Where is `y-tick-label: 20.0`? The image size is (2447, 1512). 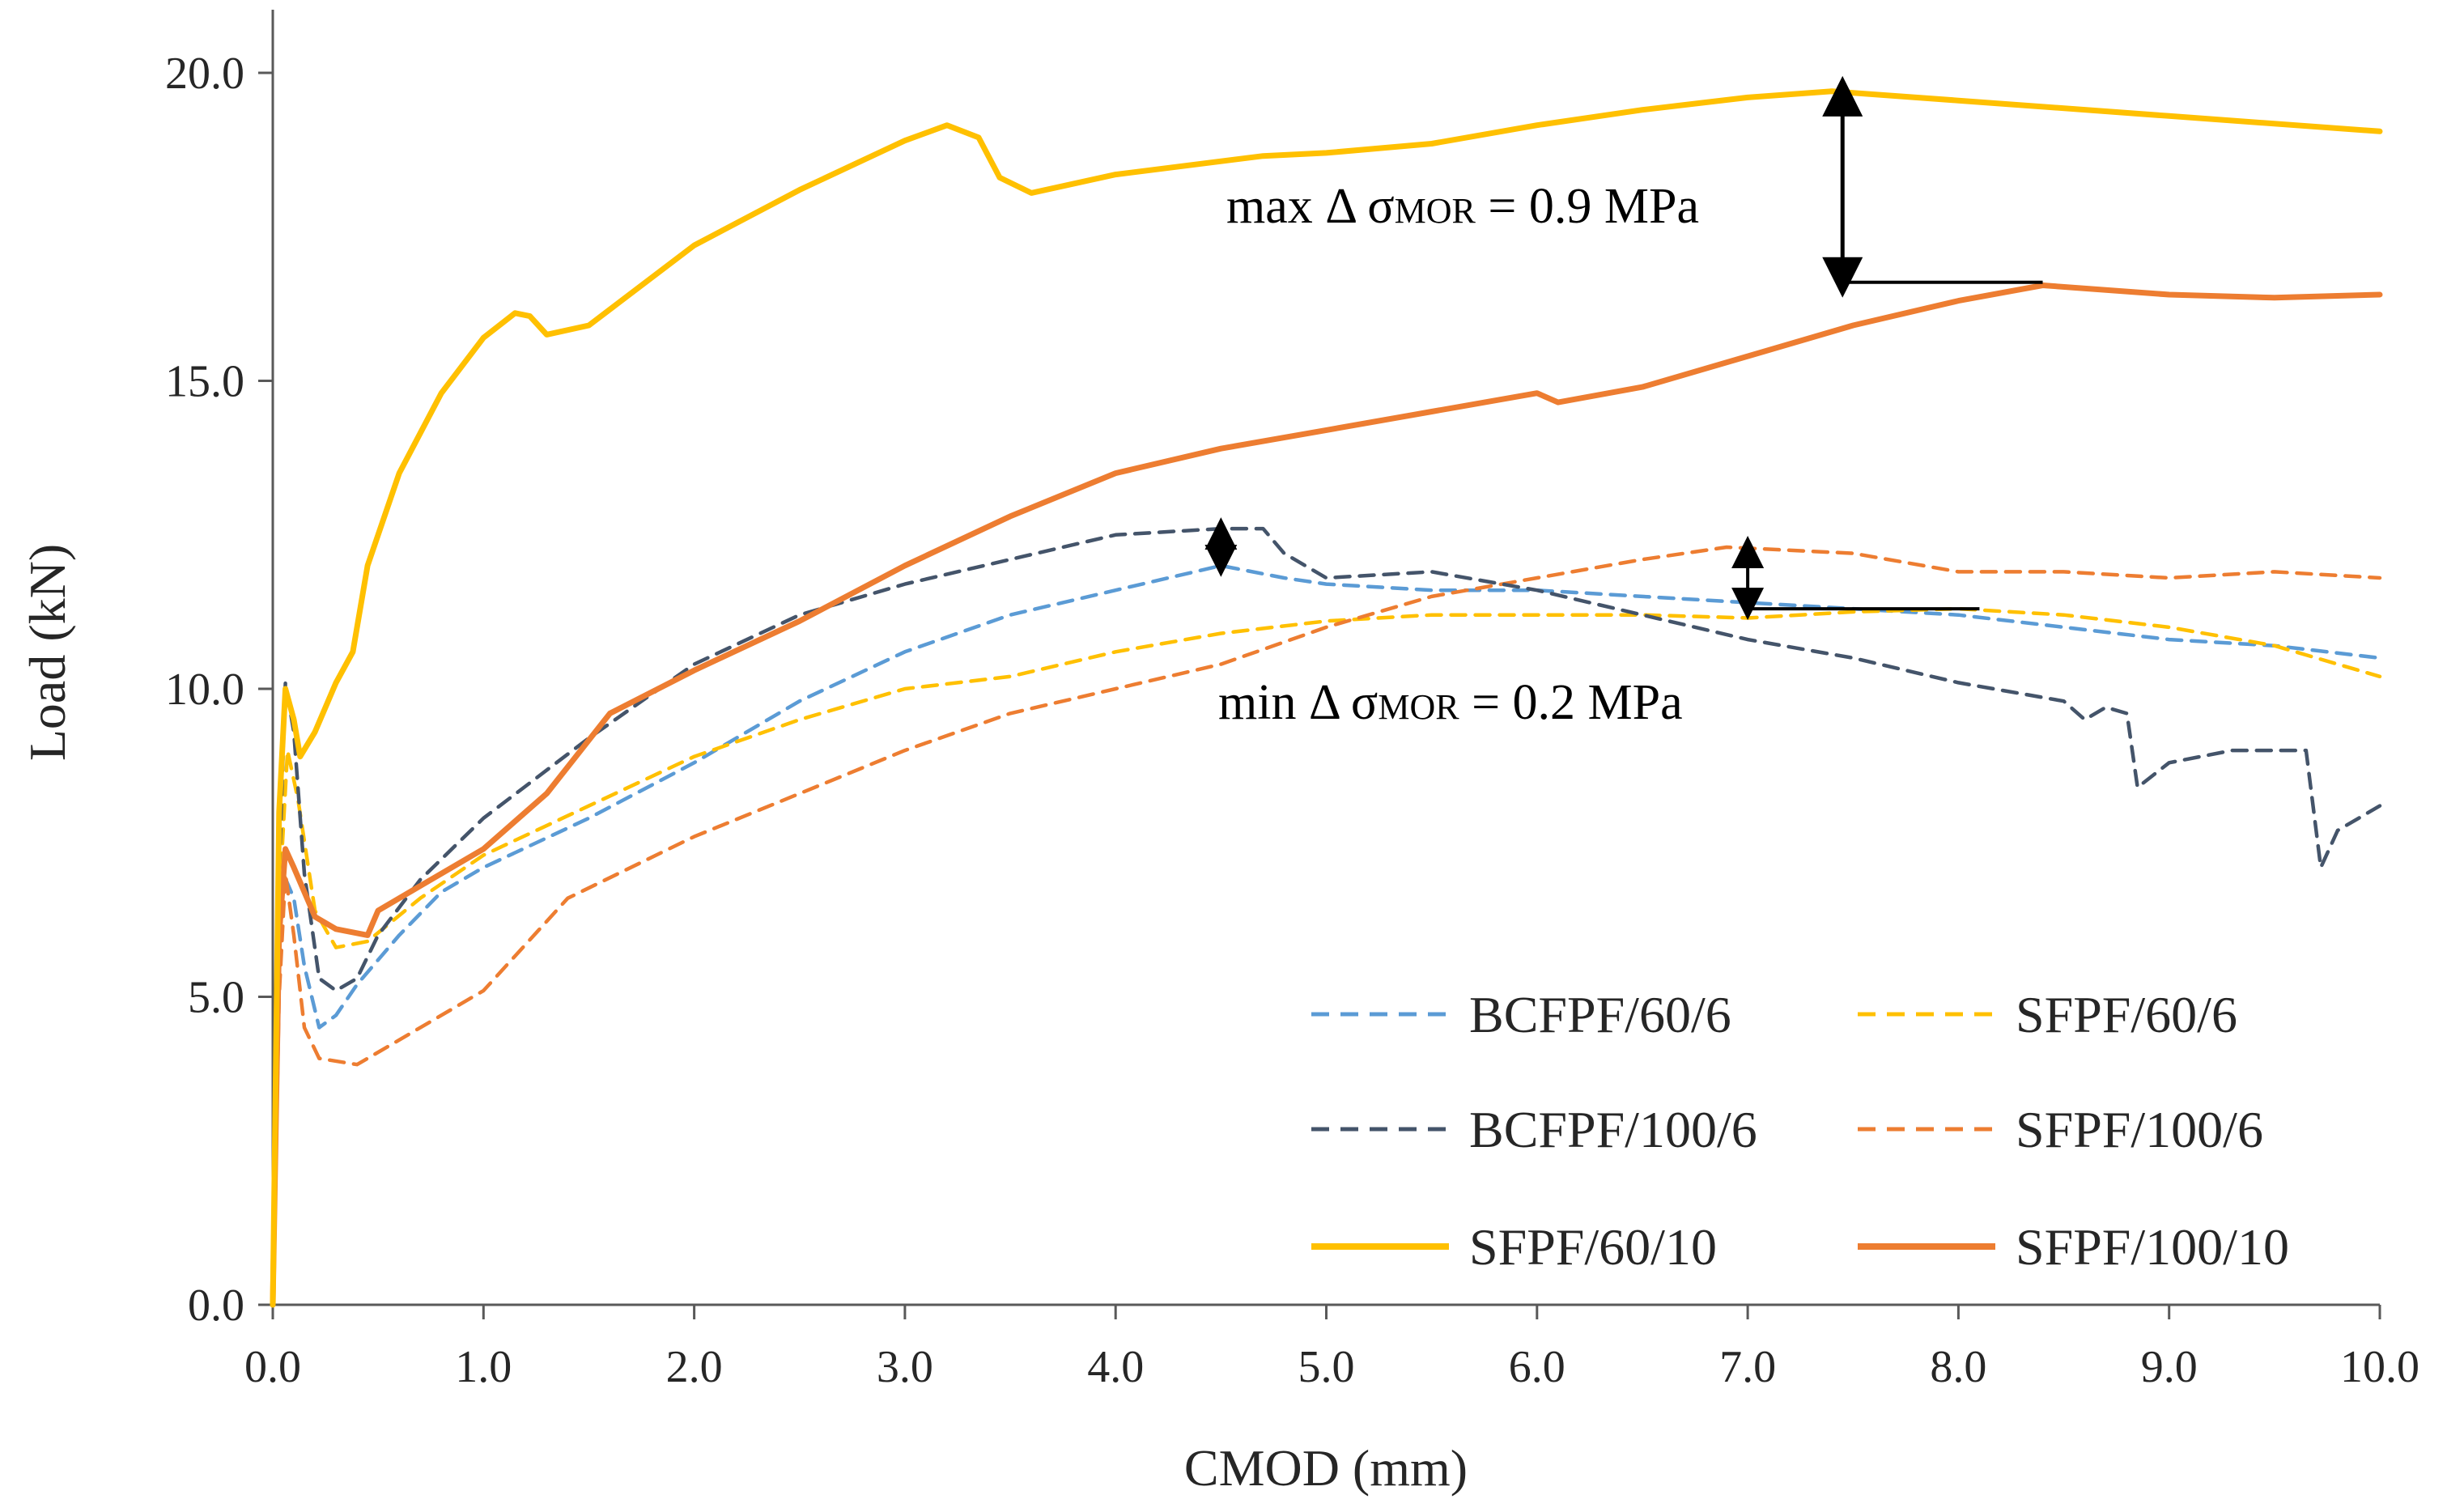
y-tick-label: 20.0 is located at coordinates (204, 74).